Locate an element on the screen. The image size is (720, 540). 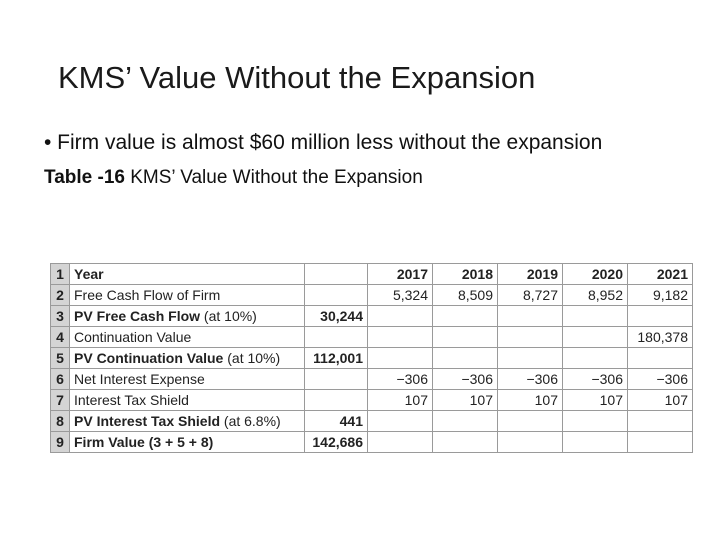
pv-cell: 441 is located at coordinates (336, 421).